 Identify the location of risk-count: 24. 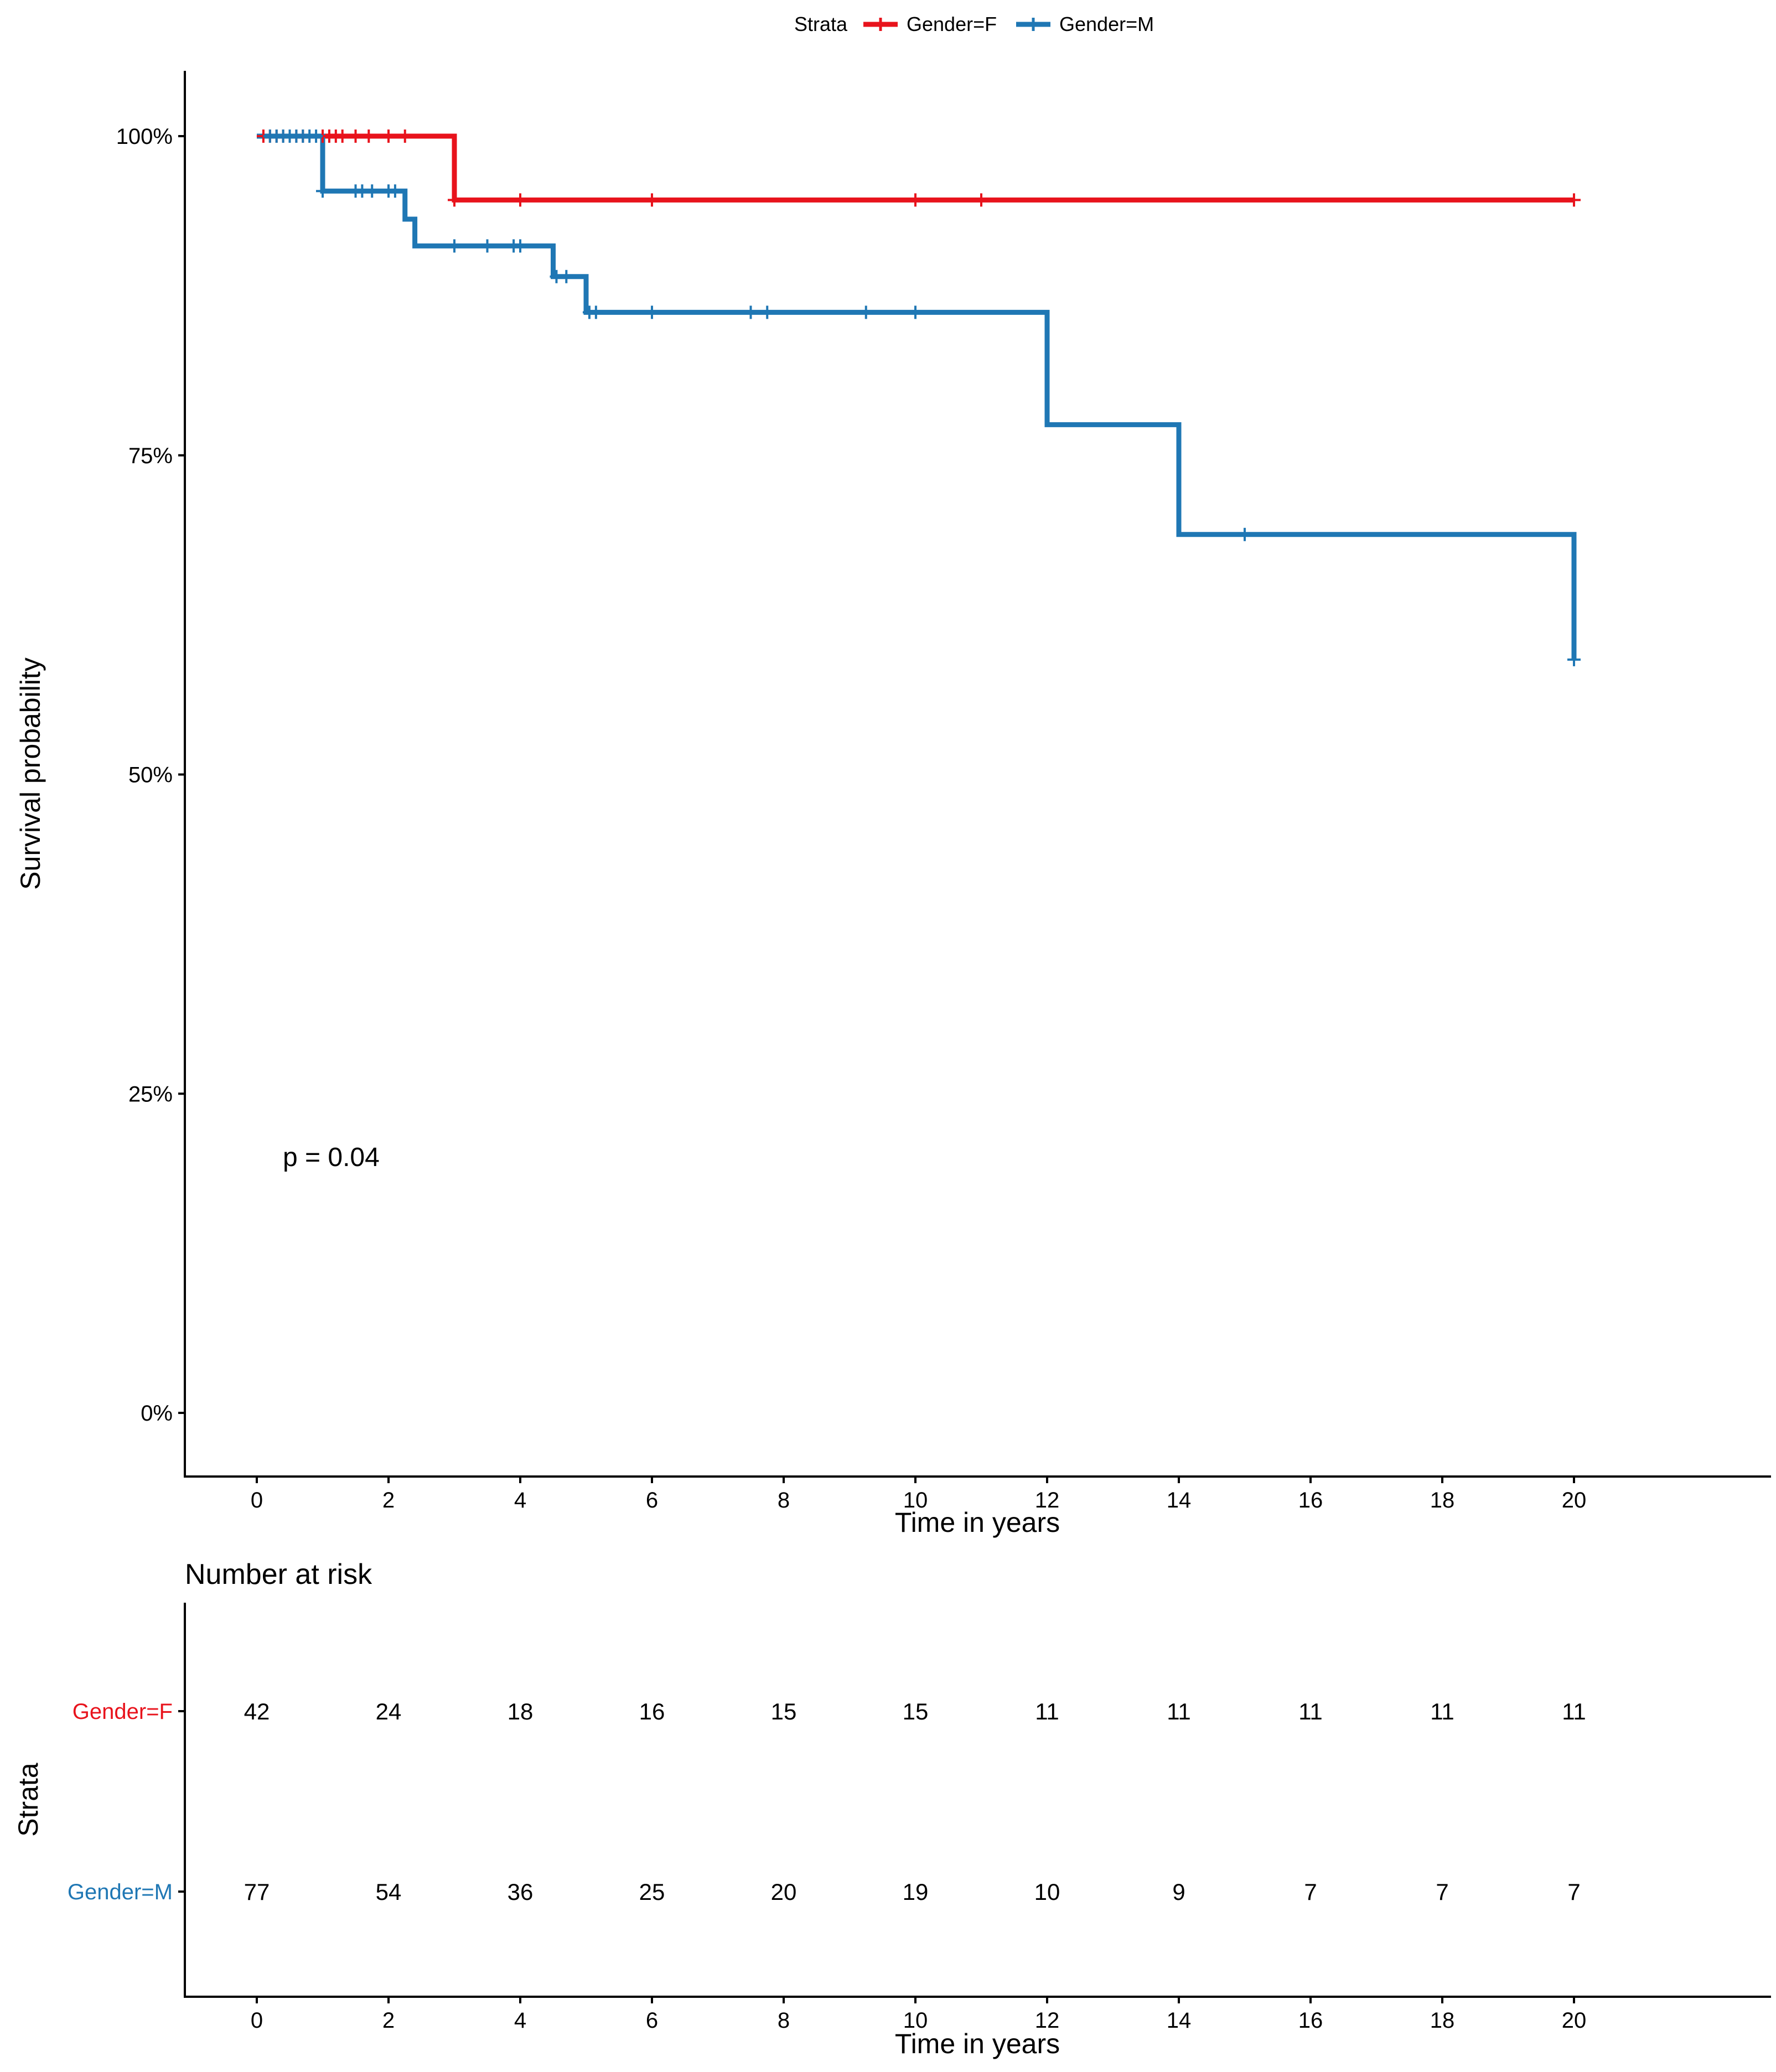
(389, 1711).